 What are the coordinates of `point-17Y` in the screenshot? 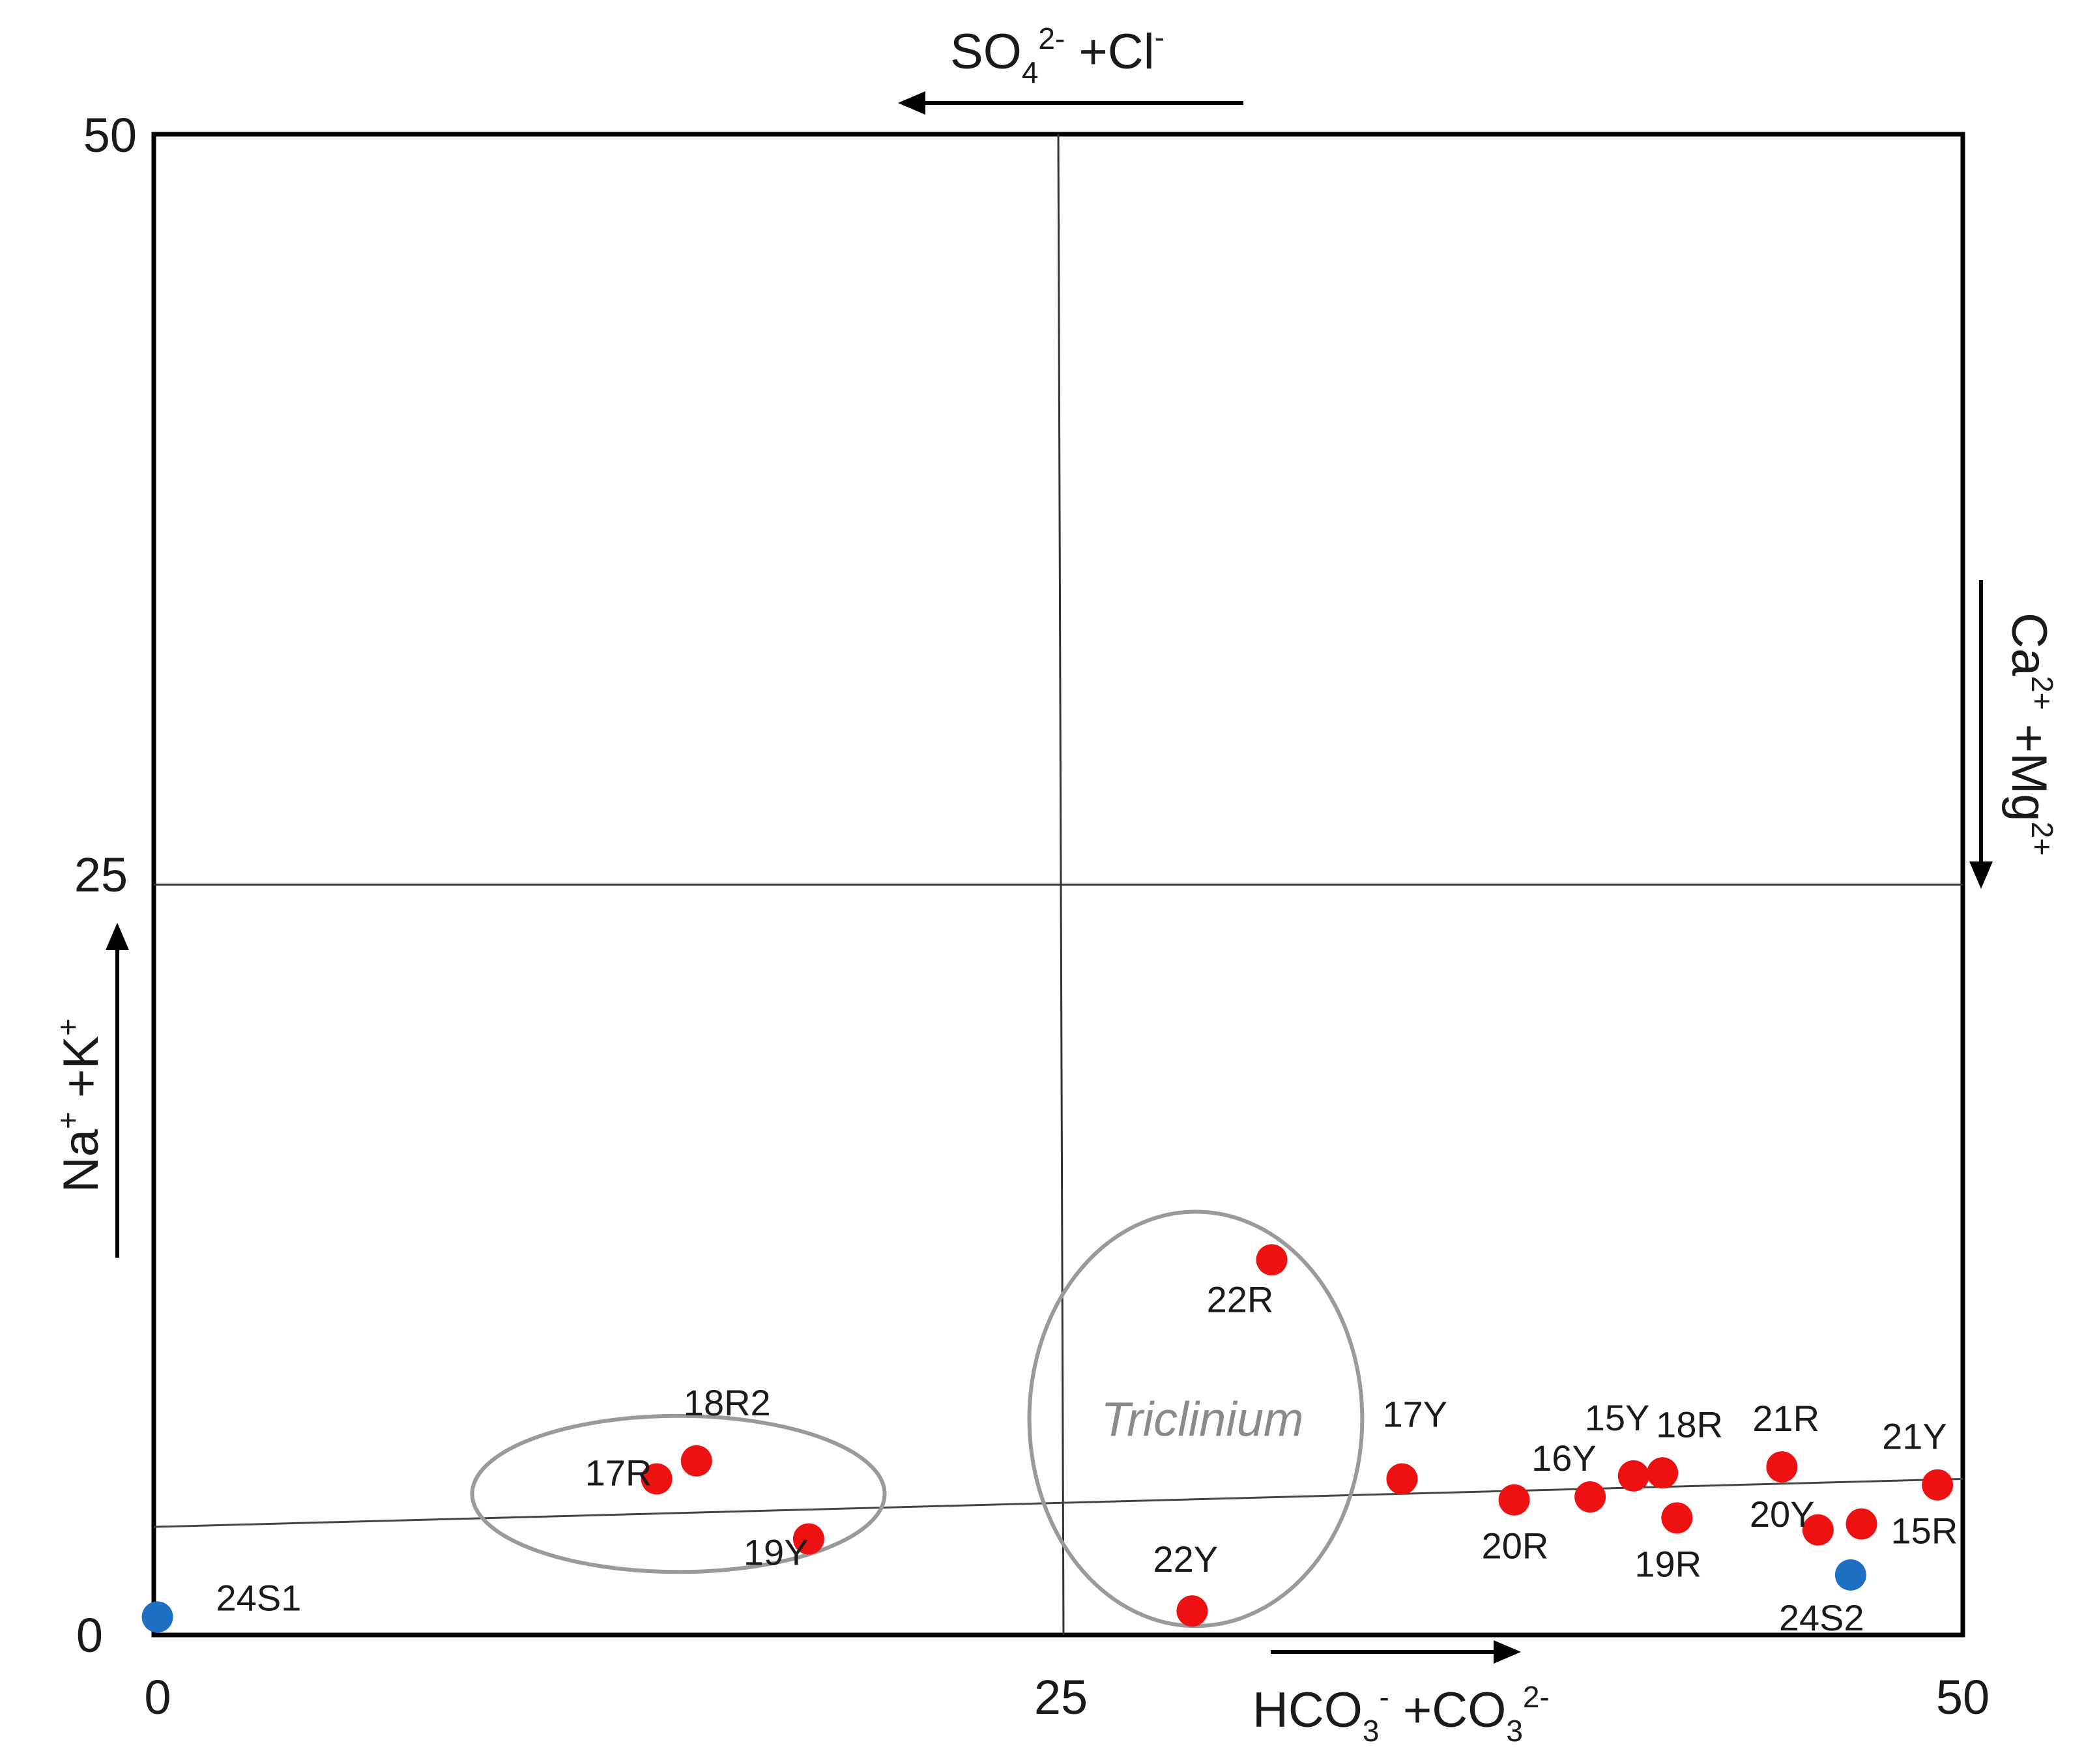 It's located at (1402, 1479).